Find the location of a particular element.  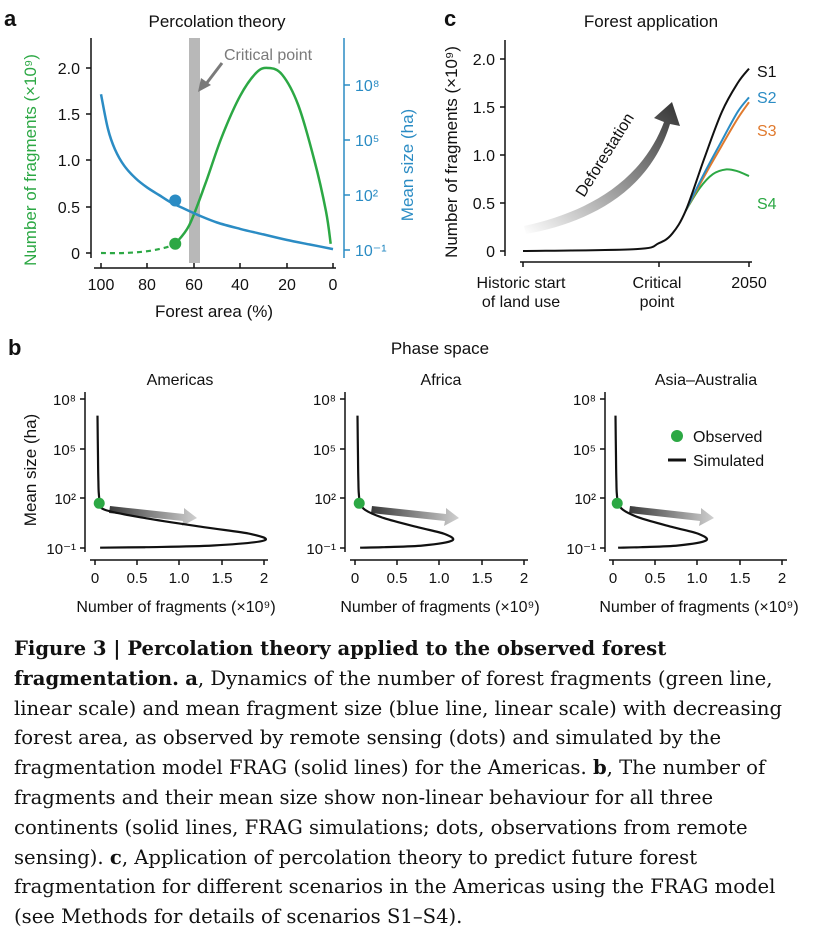

critical-point-arrow is located at coordinates (214, 73).